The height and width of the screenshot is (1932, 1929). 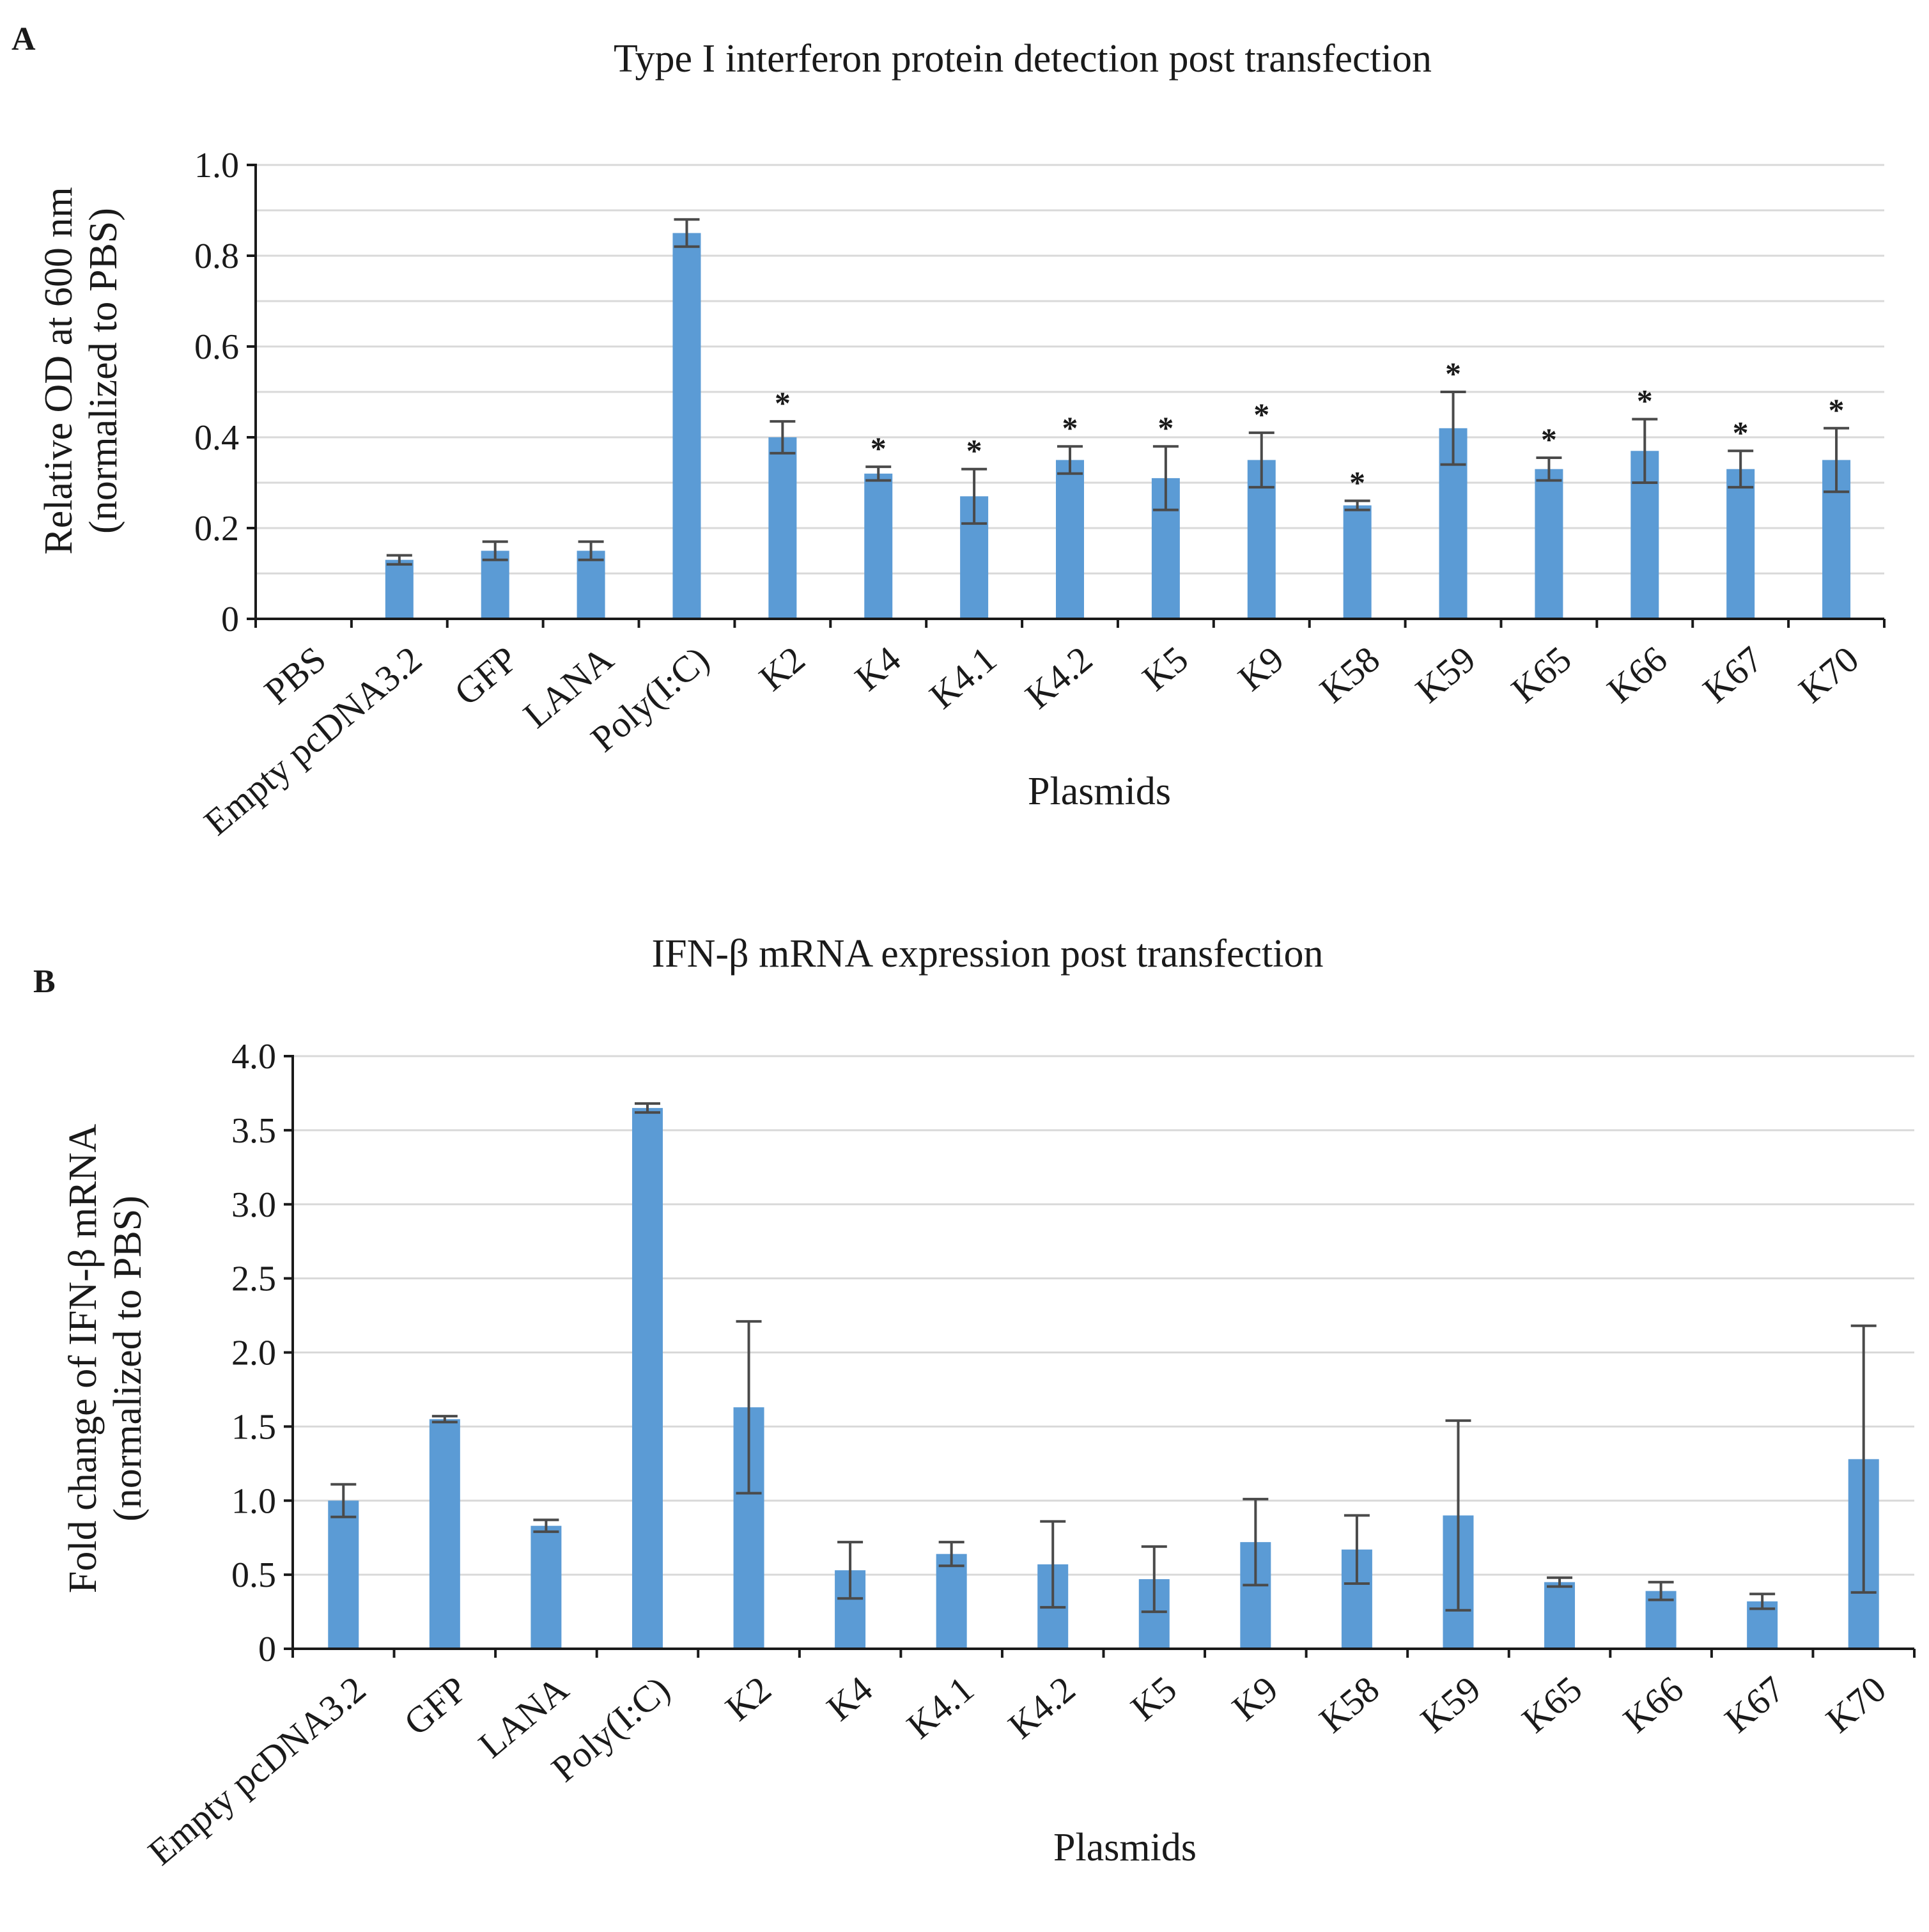 What do you see at coordinates (256, 1771) in the screenshot?
I see `x-tick-label: Empty pcDNA3.2` at bounding box center [256, 1771].